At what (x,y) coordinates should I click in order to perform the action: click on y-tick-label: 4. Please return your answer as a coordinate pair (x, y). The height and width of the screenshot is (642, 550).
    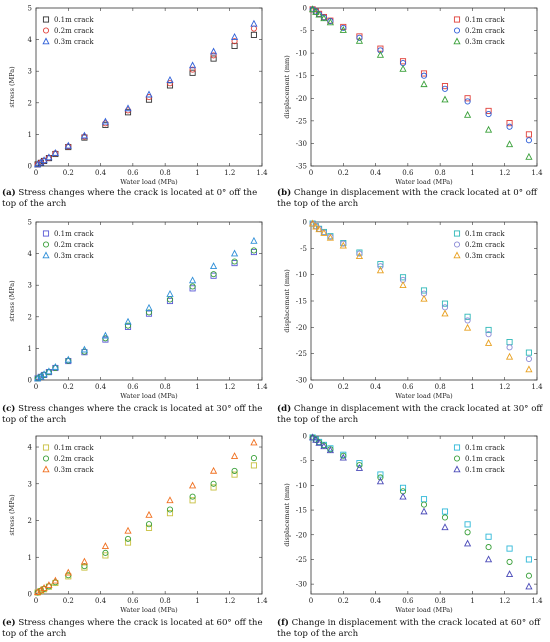
    Looking at the image, I should click on (30, 448).